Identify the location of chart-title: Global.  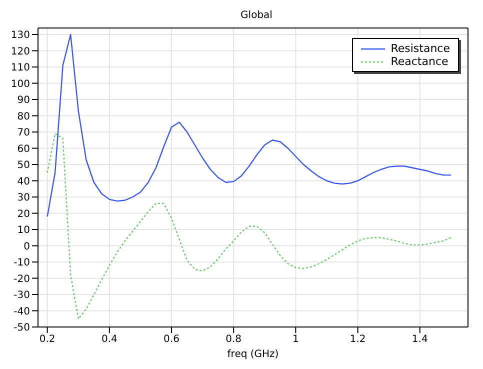
(257, 16).